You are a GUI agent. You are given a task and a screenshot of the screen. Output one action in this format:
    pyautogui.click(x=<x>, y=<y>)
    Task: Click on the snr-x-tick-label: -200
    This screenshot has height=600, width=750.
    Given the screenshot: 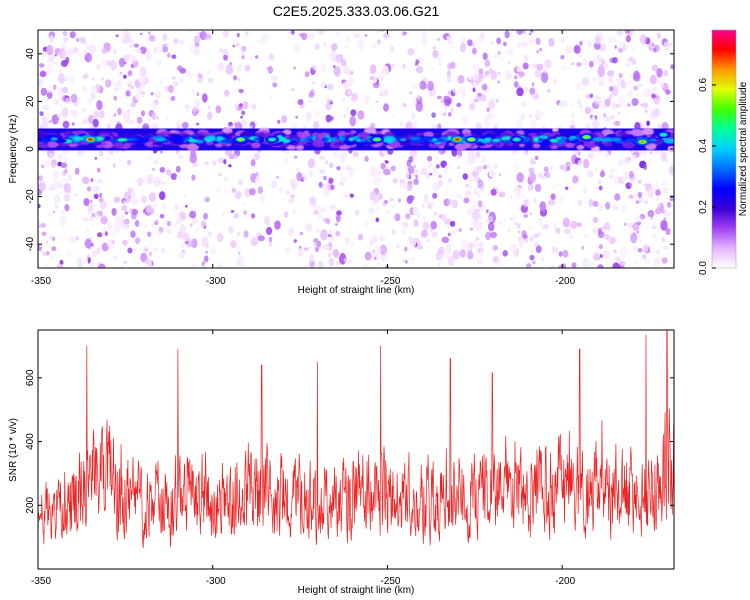 What is the action you would take?
    pyautogui.click(x=565, y=581)
    